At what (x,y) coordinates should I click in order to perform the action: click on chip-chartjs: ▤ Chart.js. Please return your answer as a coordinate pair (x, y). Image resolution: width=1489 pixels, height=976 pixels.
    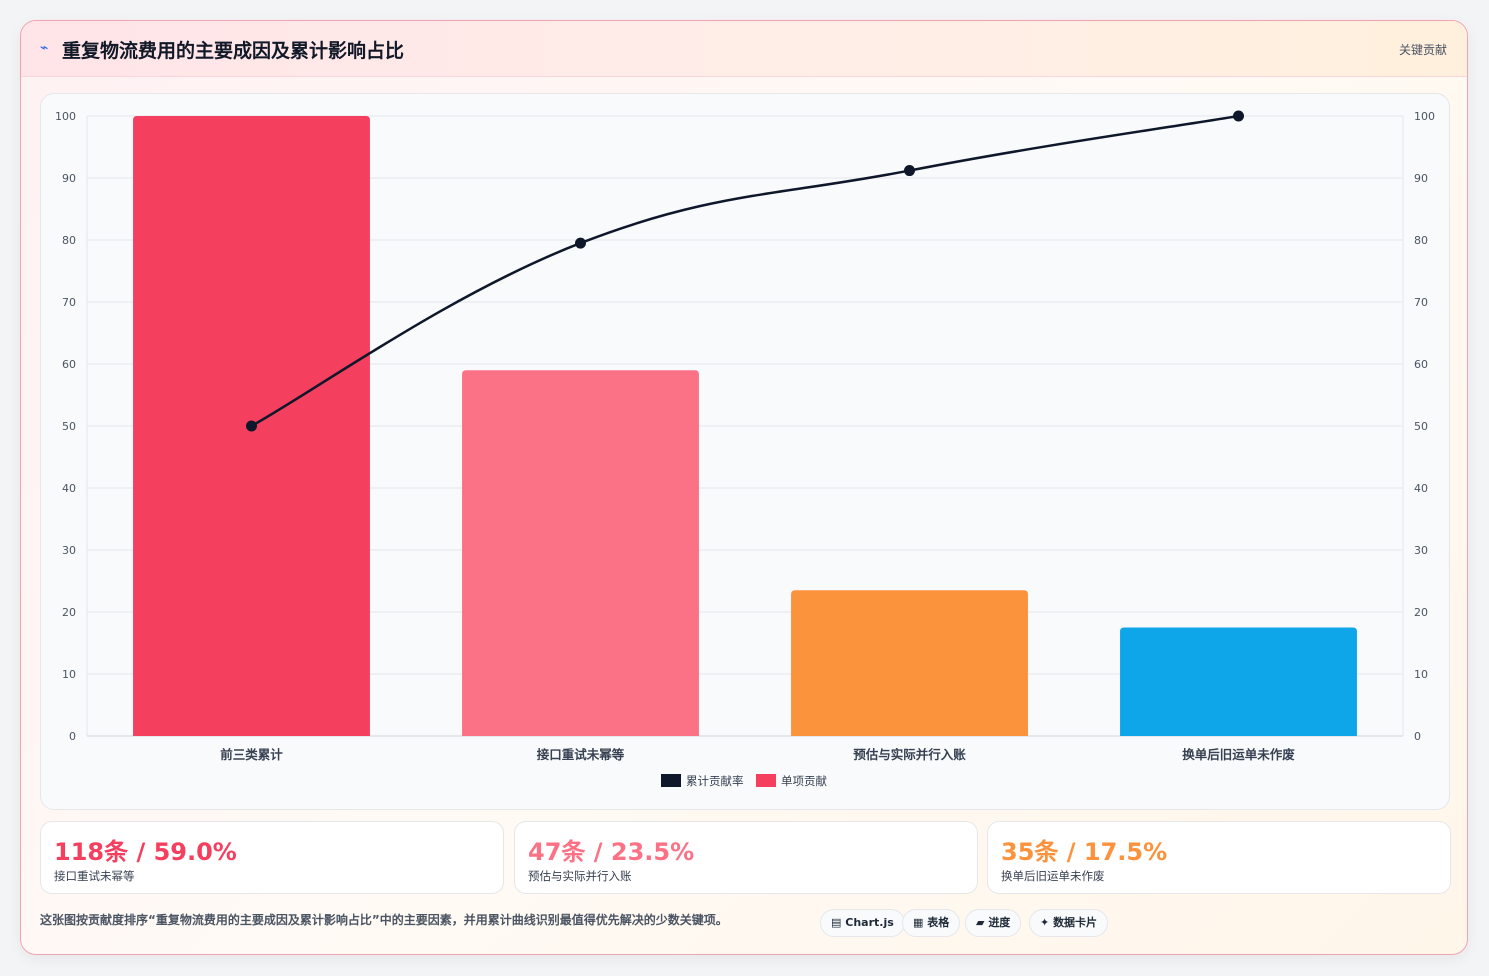
    Looking at the image, I should click on (862, 923).